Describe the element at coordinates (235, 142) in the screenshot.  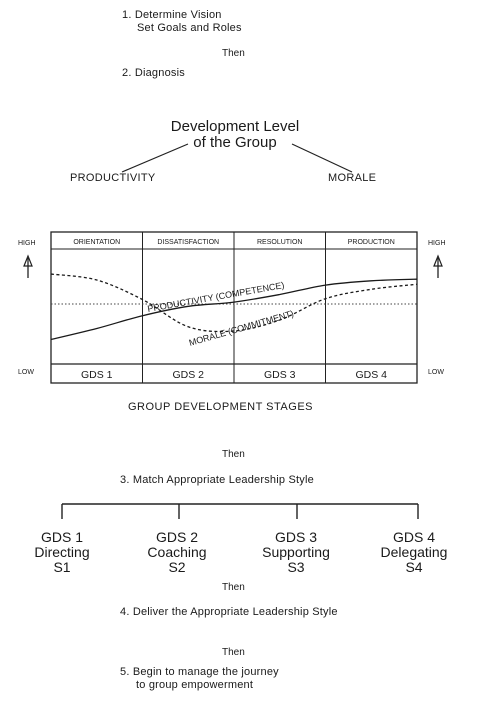
I see `dev-level-line-2: of the Group` at that location.